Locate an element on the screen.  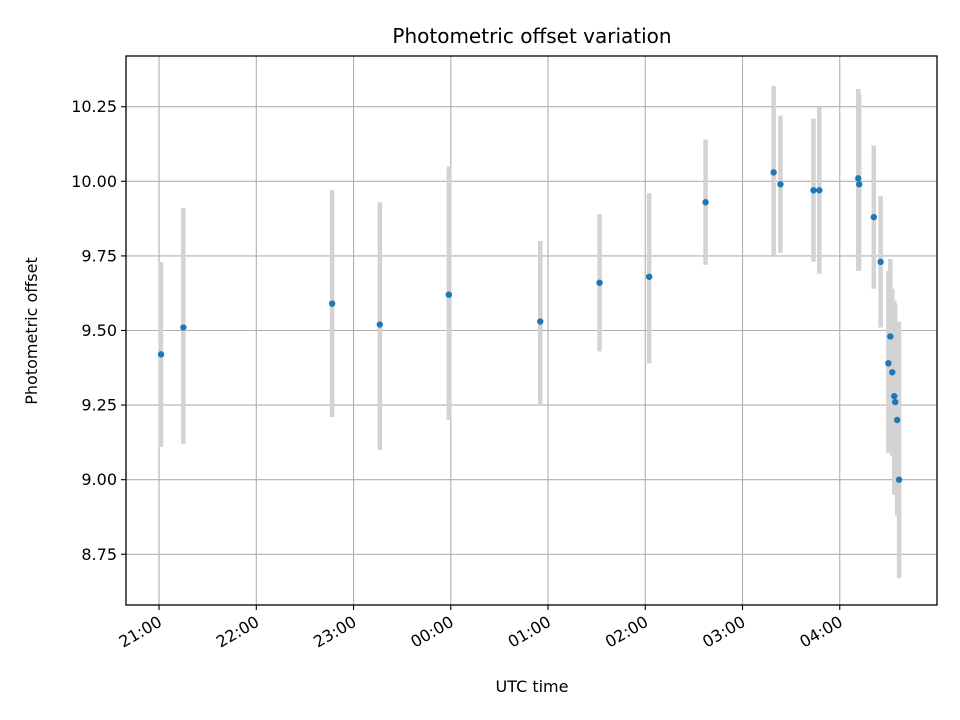
chart-title: Photometric offset variation is located at coordinates (531, 36).